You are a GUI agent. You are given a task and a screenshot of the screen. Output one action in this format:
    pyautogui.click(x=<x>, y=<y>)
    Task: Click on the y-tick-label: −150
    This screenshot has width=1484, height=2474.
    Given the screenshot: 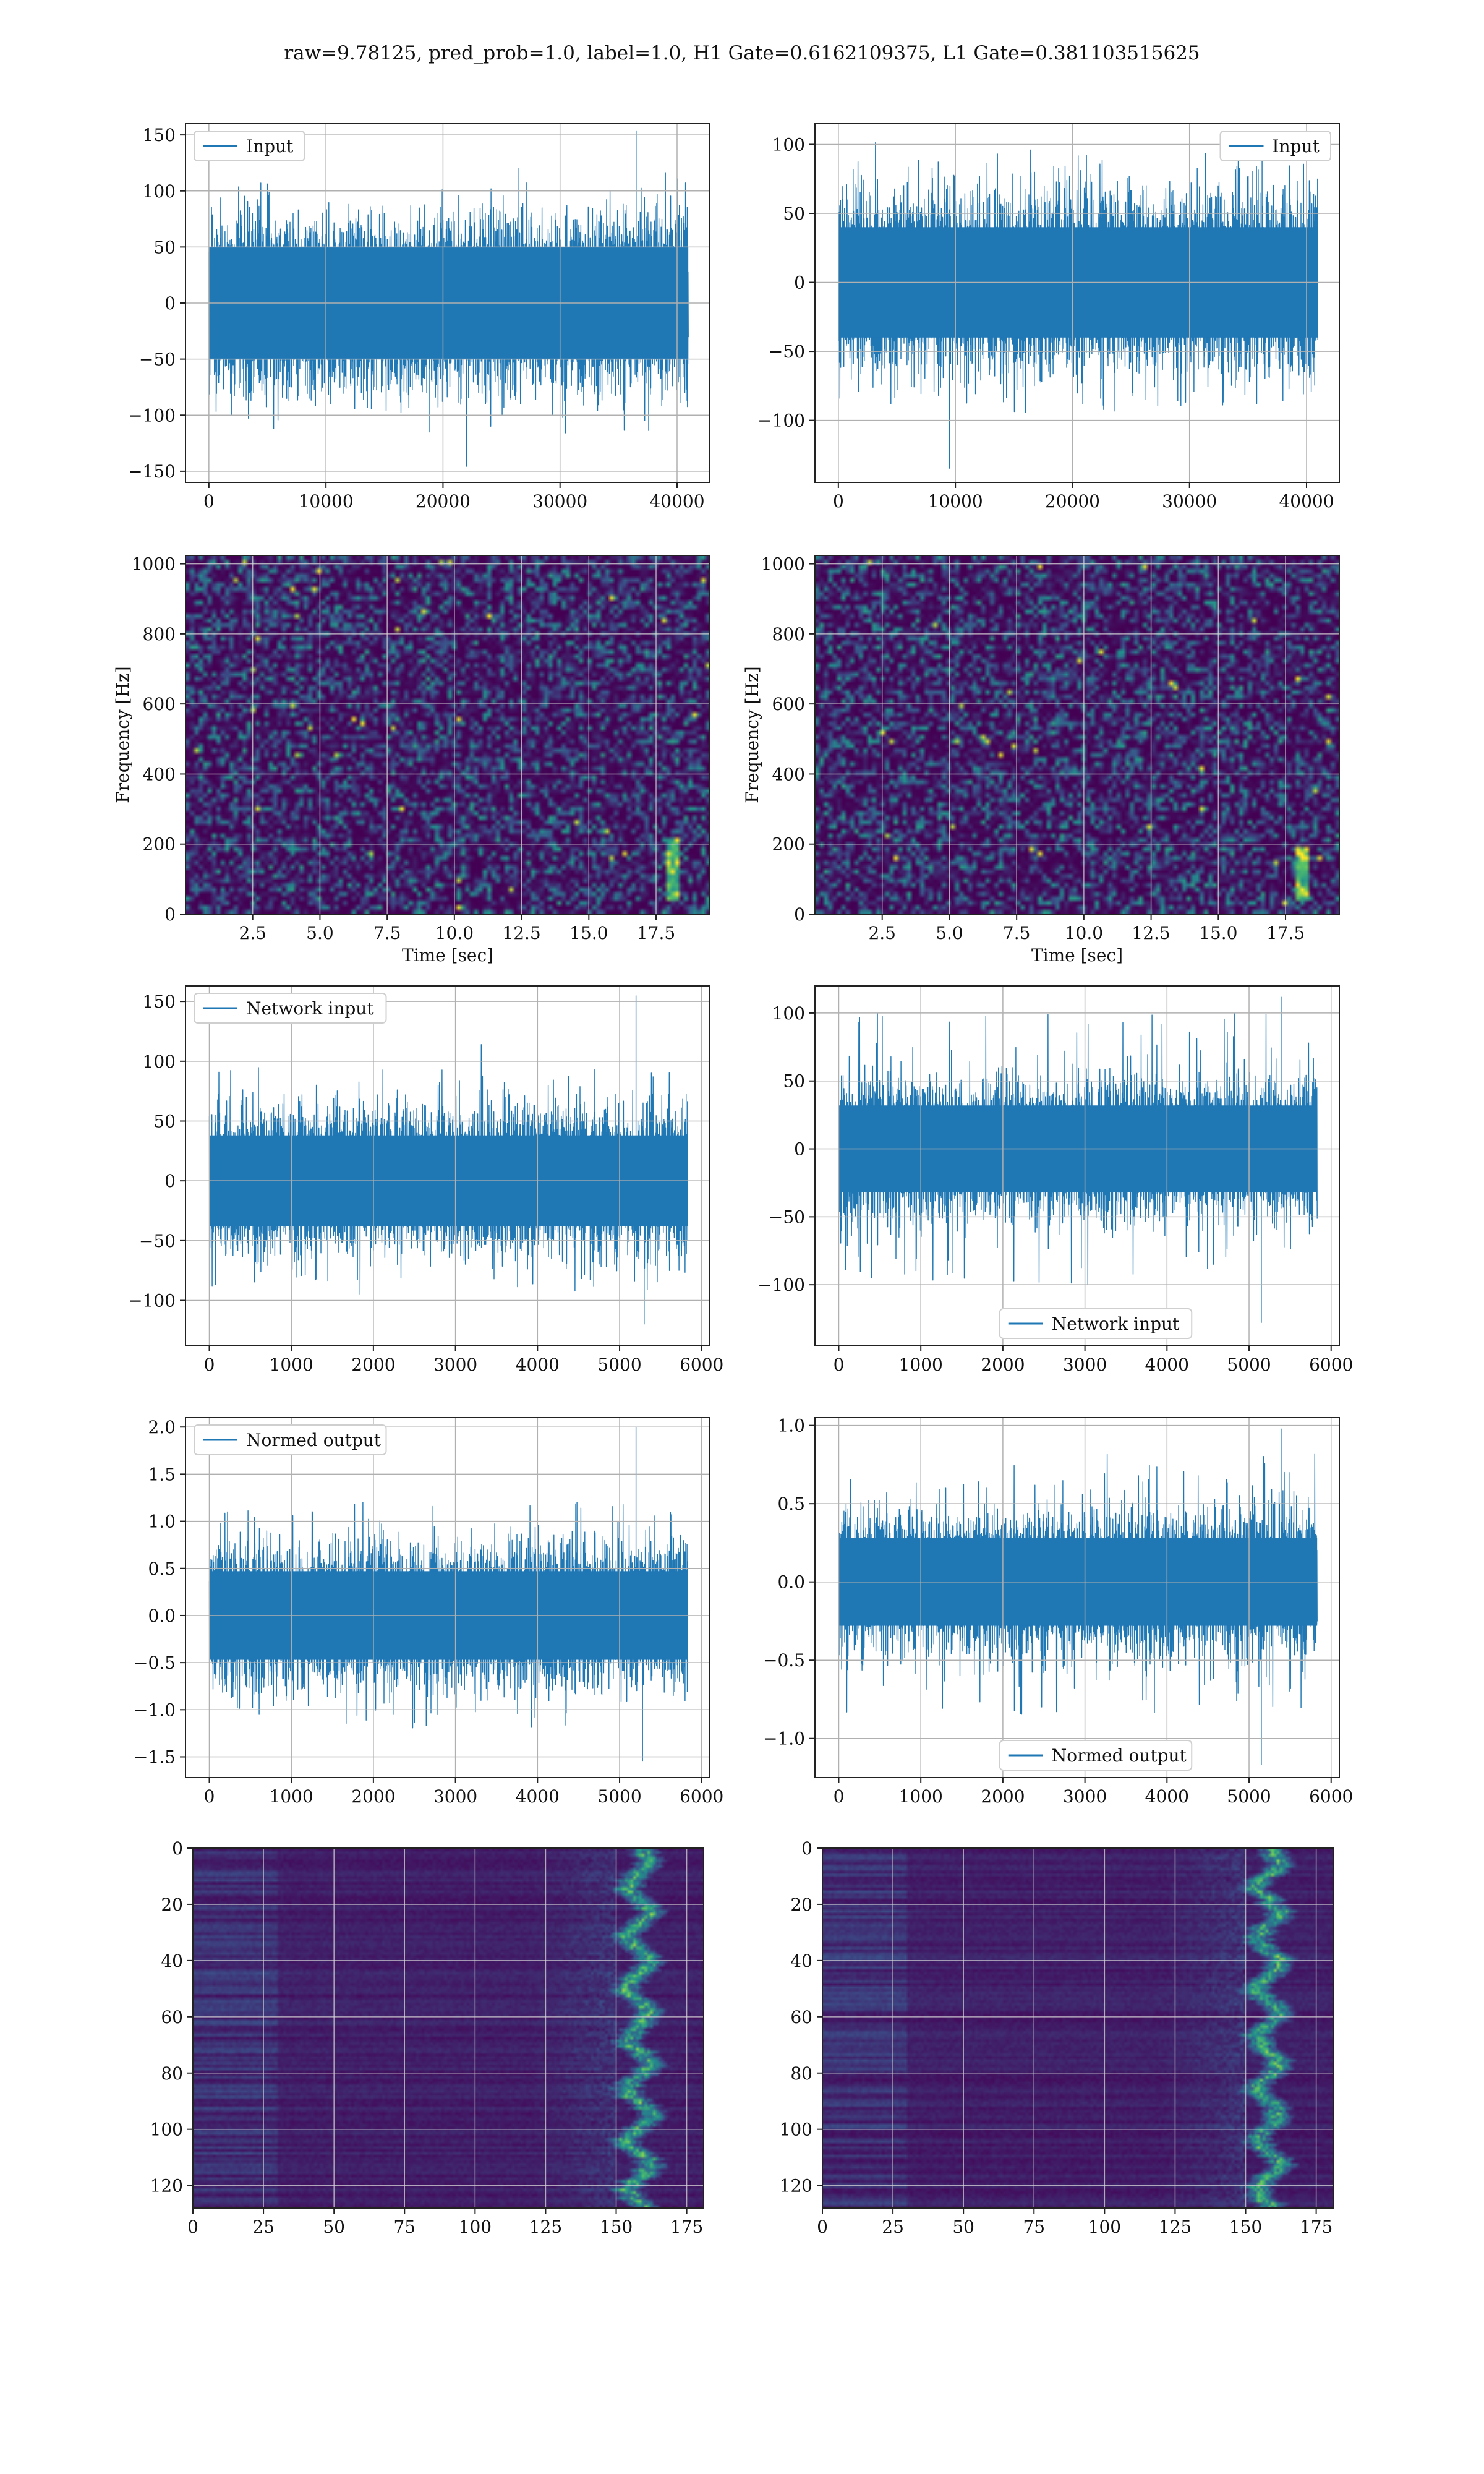 What is the action you would take?
    pyautogui.click(x=152, y=471)
    